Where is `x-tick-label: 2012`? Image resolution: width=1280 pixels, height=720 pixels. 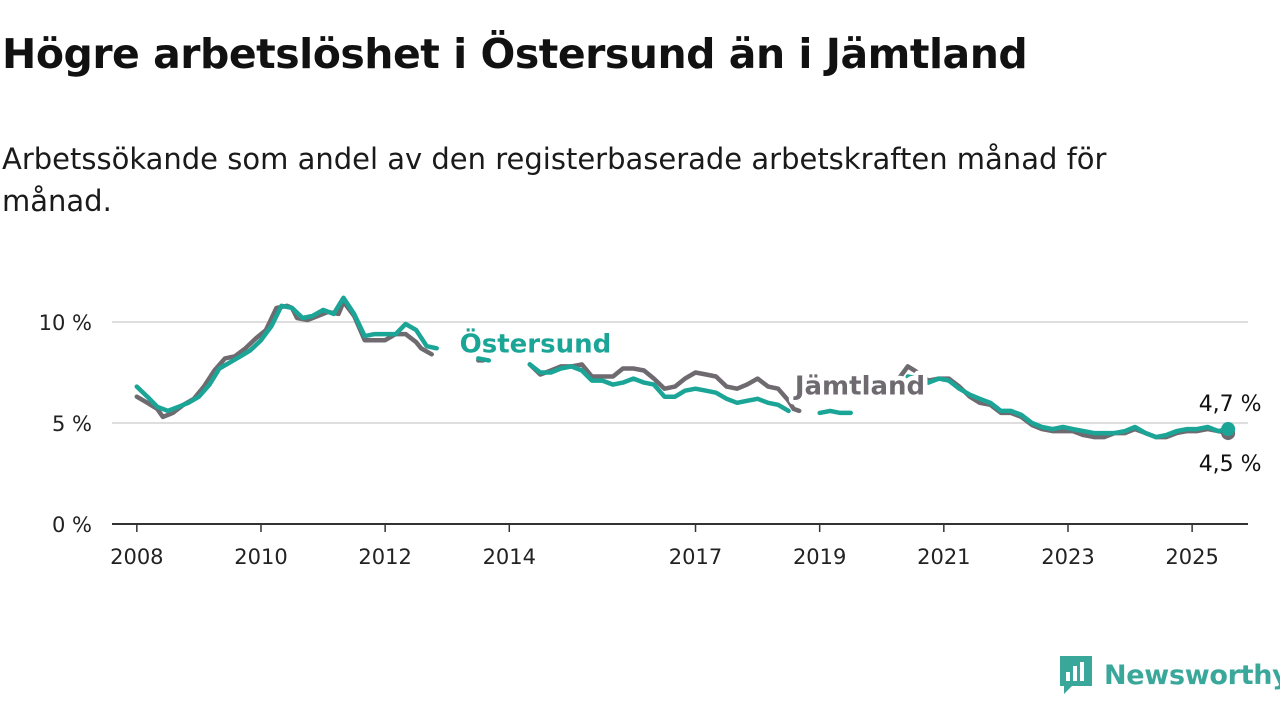 x-tick-label: 2012 is located at coordinates (384, 557).